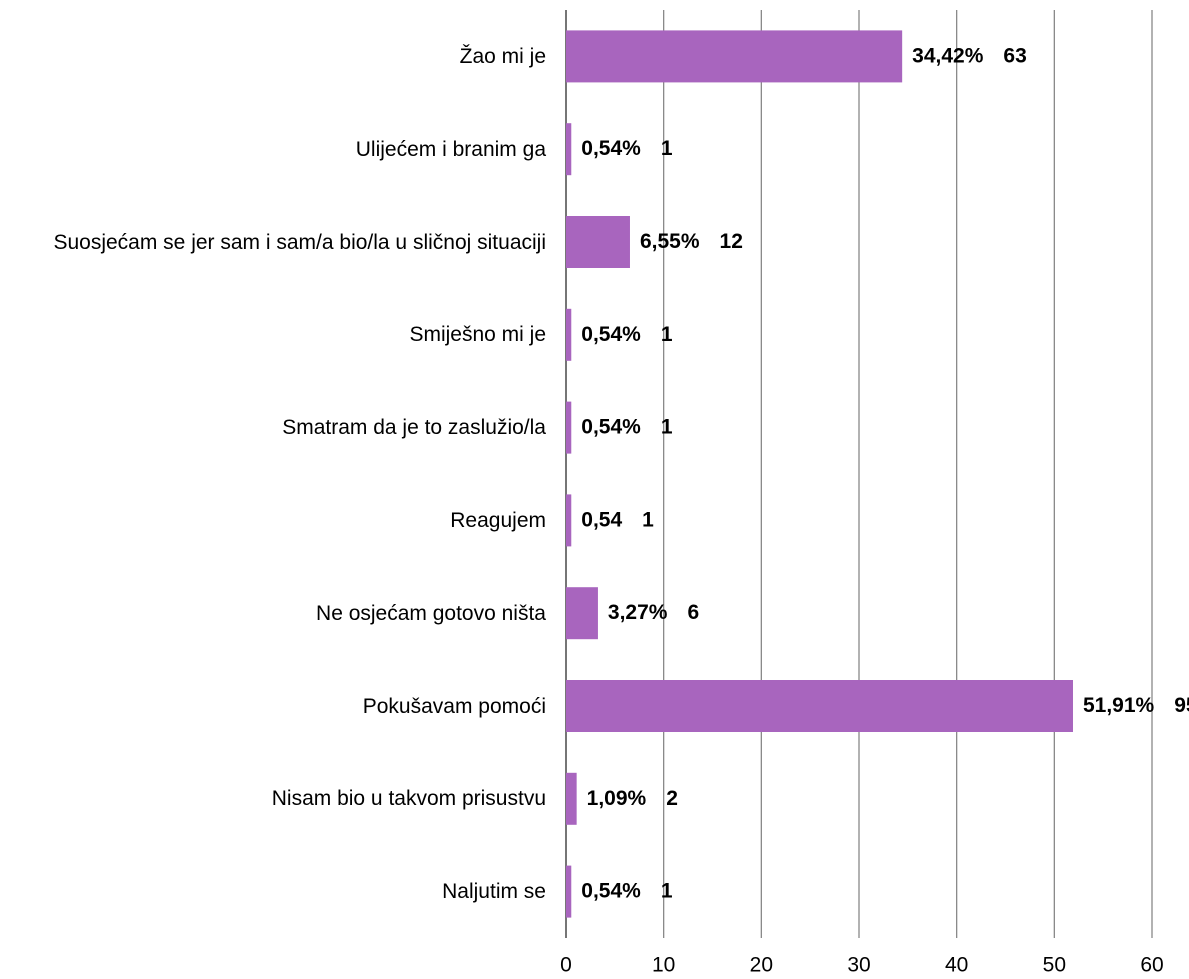 Image resolution: width=1189 pixels, height=979 pixels. What do you see at coordinates (1119, 705) in the screenshot?
I see `percent-label: 51,91%` at bounding box center [1119, 705].